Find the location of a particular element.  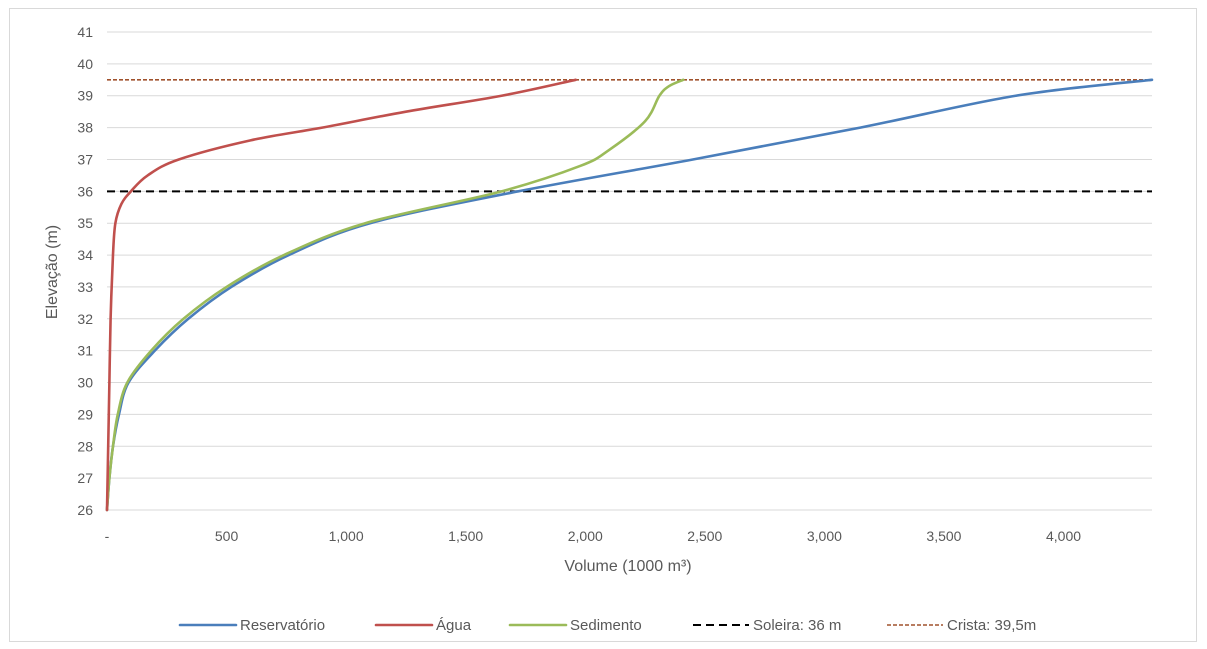

y-tick-label: 29 is located at coordinates (85, 414).